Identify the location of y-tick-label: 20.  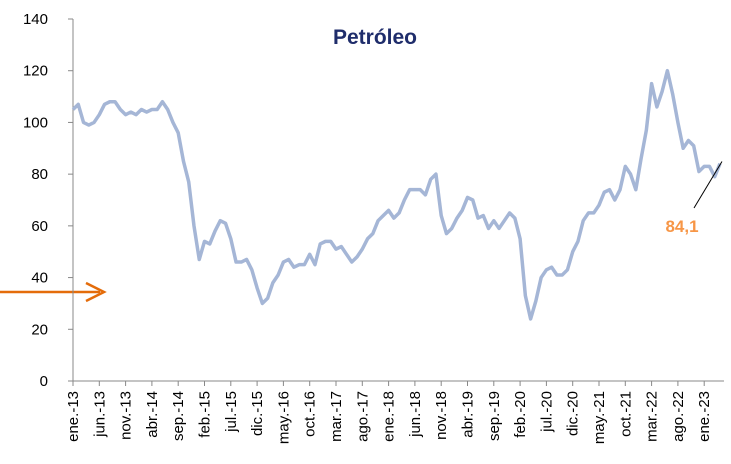
(39, 329).